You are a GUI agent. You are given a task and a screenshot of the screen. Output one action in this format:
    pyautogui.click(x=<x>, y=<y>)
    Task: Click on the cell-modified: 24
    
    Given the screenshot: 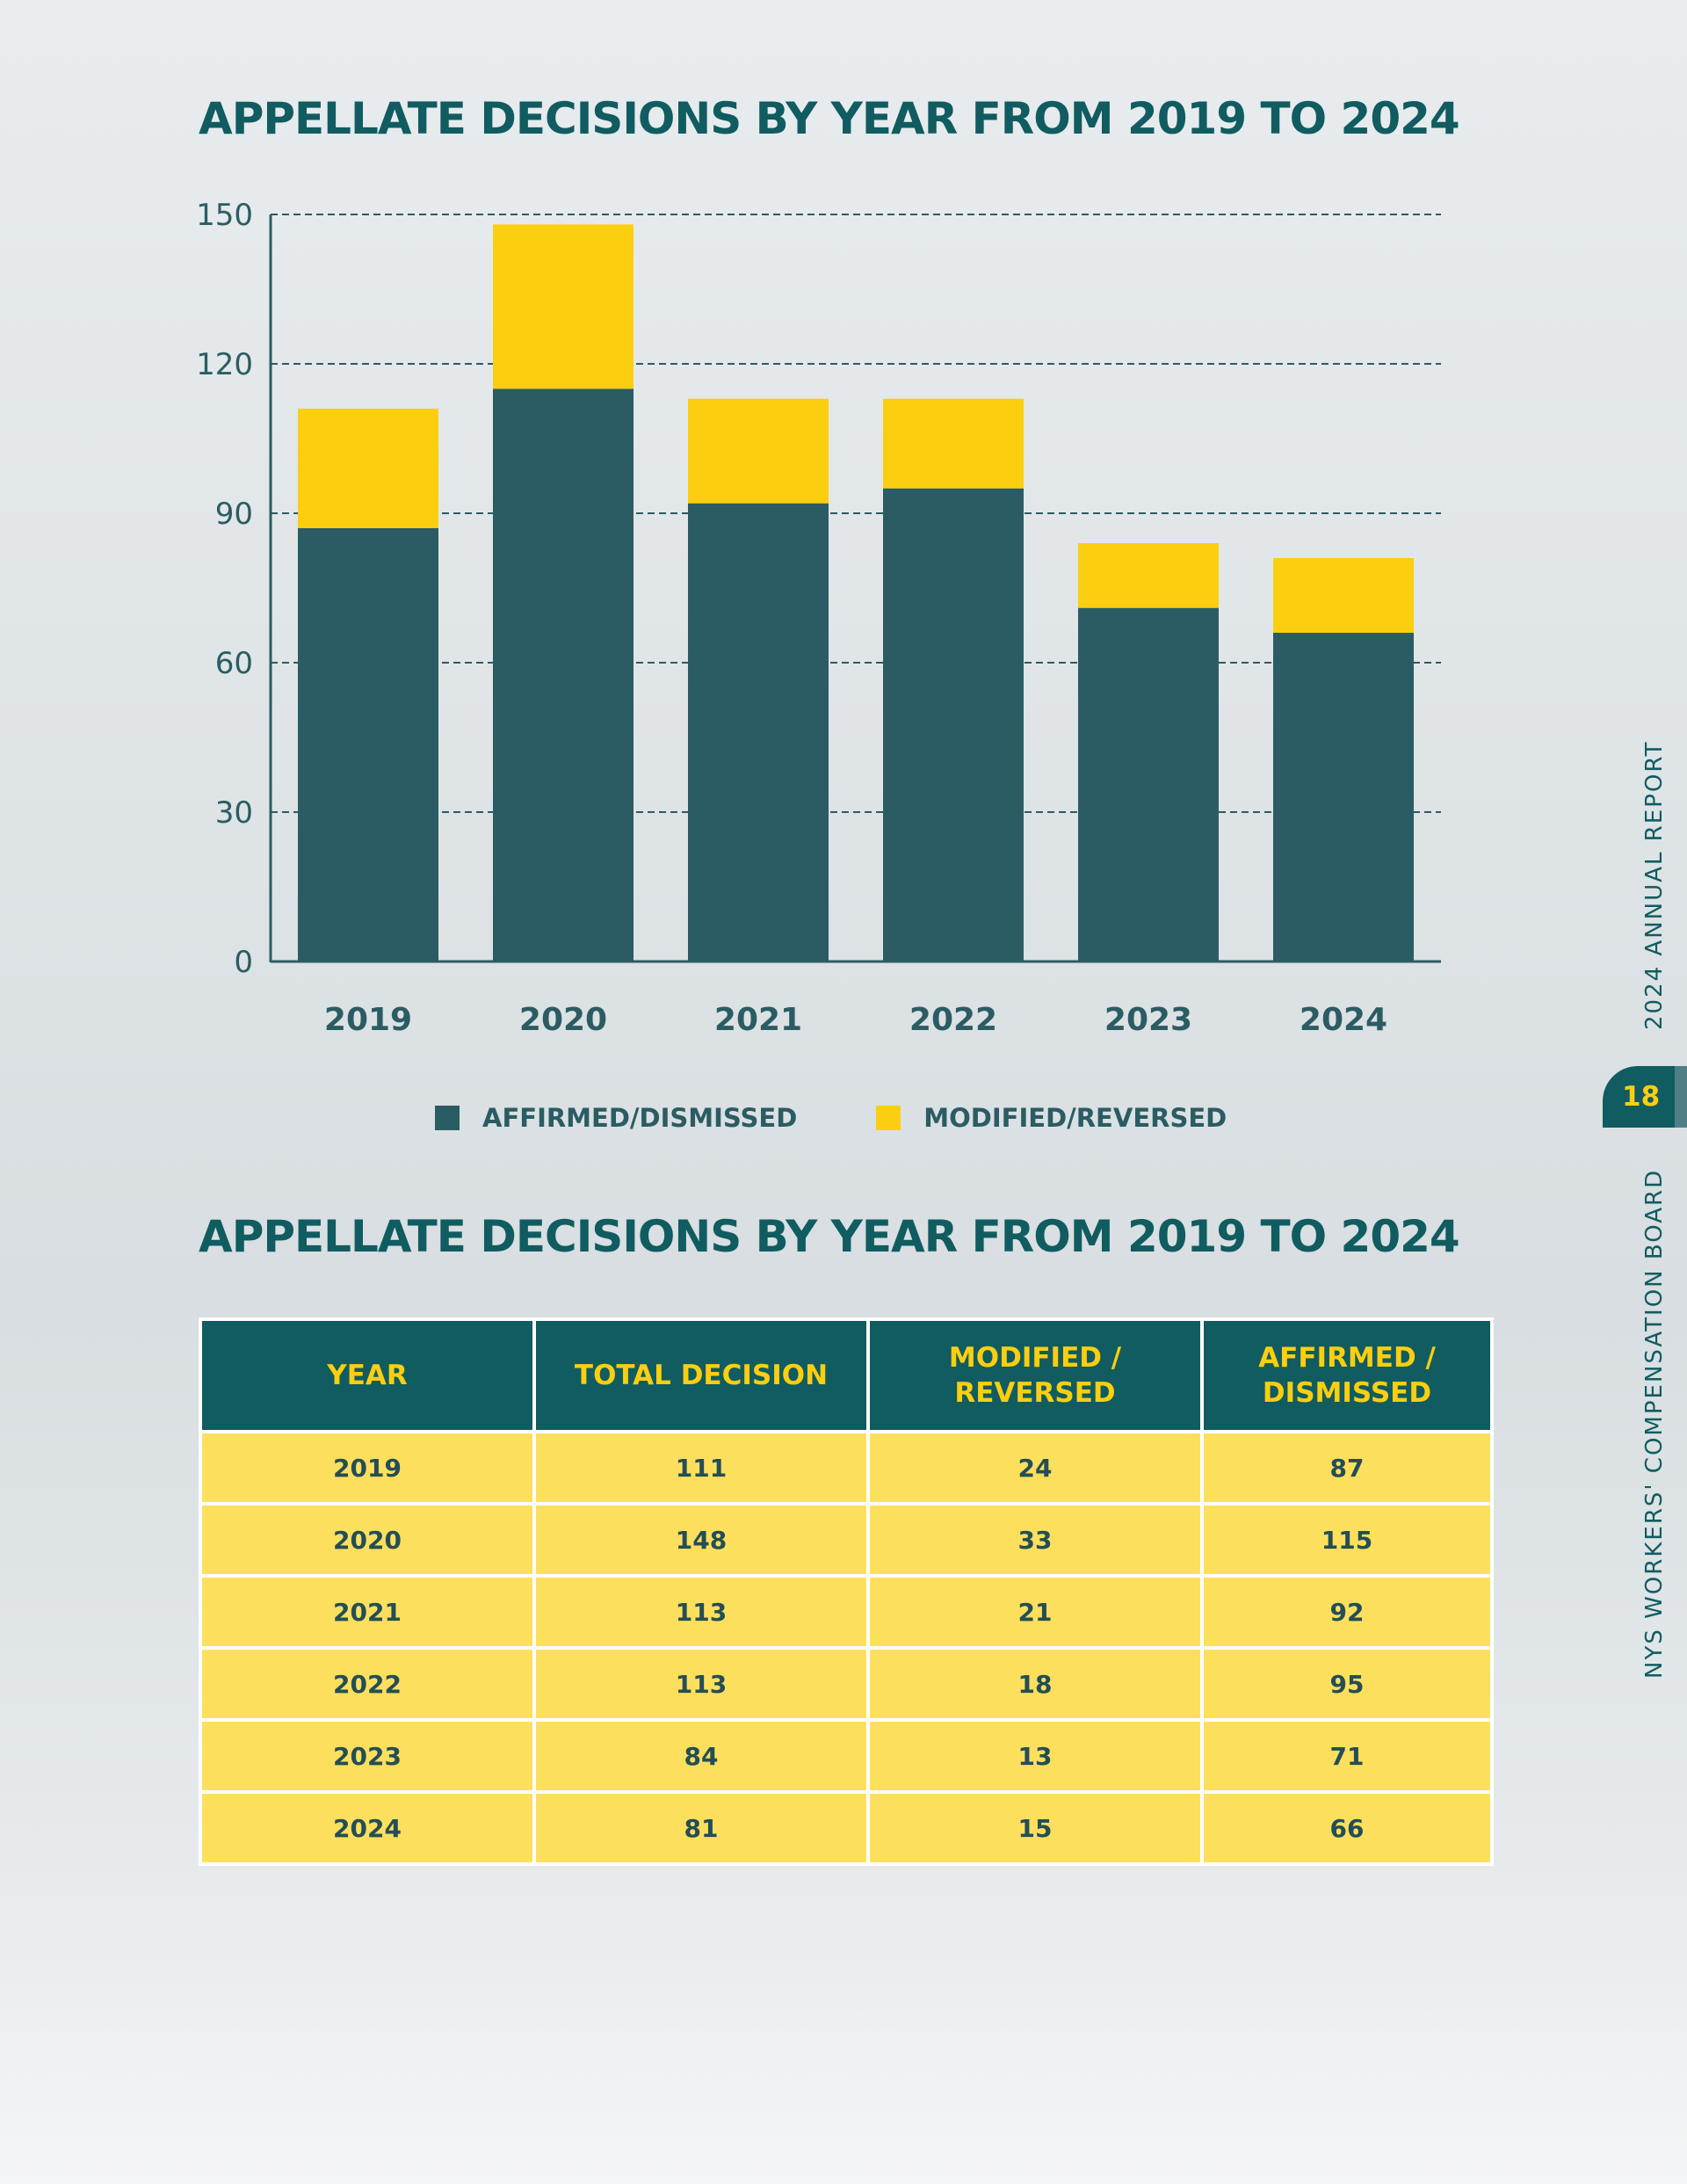 What is the action you would take?
    pyautogui.click(x=1035, y=1468)
    